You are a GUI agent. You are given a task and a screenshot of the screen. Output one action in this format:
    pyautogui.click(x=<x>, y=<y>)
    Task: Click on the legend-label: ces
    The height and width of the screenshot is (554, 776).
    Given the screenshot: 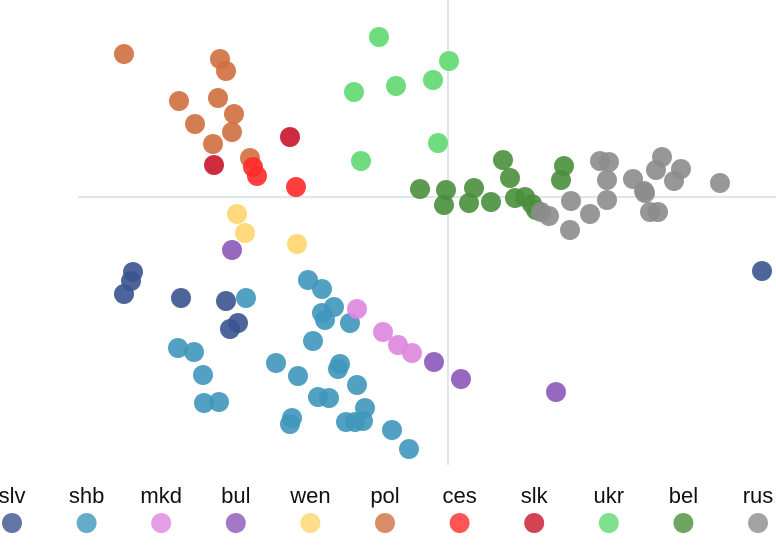 What is the action you would take?
    pyautogui.click(x=459, y=495)
    